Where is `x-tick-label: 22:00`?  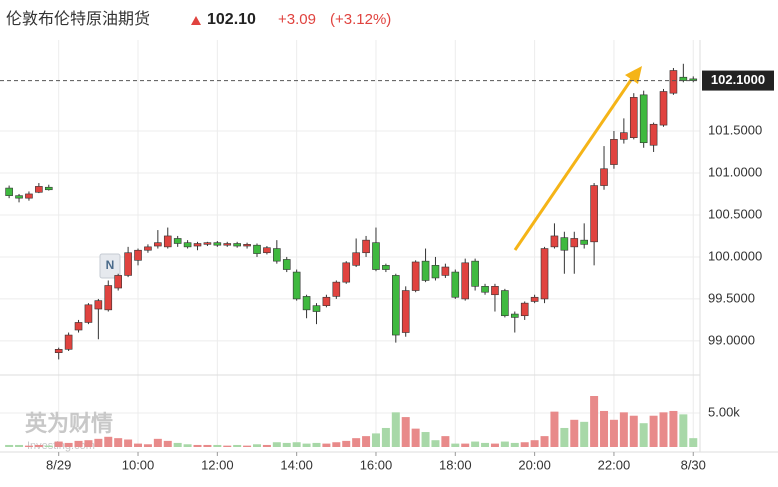 x-tick-label: 22:00 is located at coordinates (614, 464).